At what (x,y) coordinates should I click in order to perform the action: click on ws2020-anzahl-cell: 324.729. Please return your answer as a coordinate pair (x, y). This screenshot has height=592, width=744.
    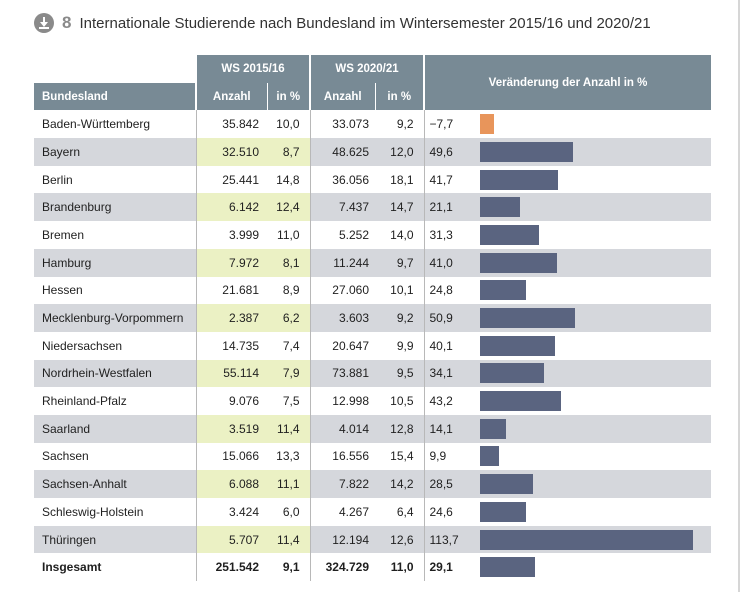
    Looking at the image, I should click on (342, 567).